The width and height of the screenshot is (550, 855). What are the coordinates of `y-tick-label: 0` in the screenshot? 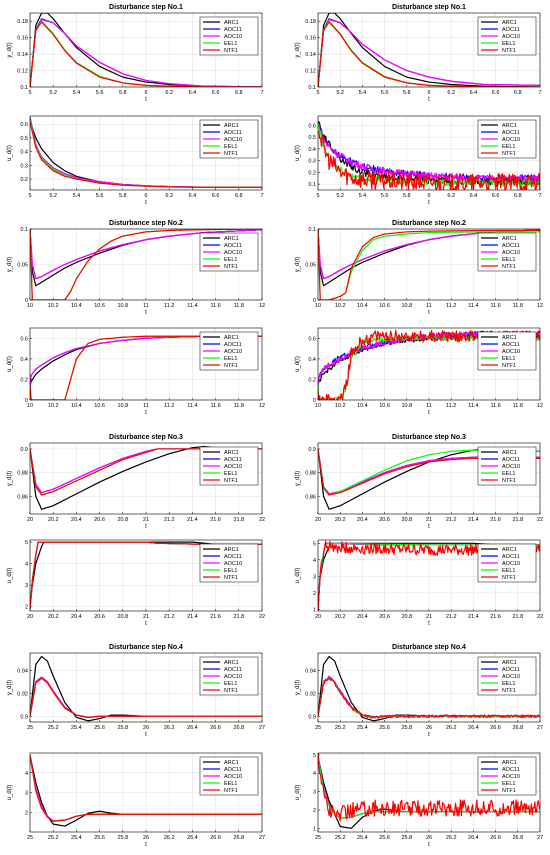 It's located at (314, 301).